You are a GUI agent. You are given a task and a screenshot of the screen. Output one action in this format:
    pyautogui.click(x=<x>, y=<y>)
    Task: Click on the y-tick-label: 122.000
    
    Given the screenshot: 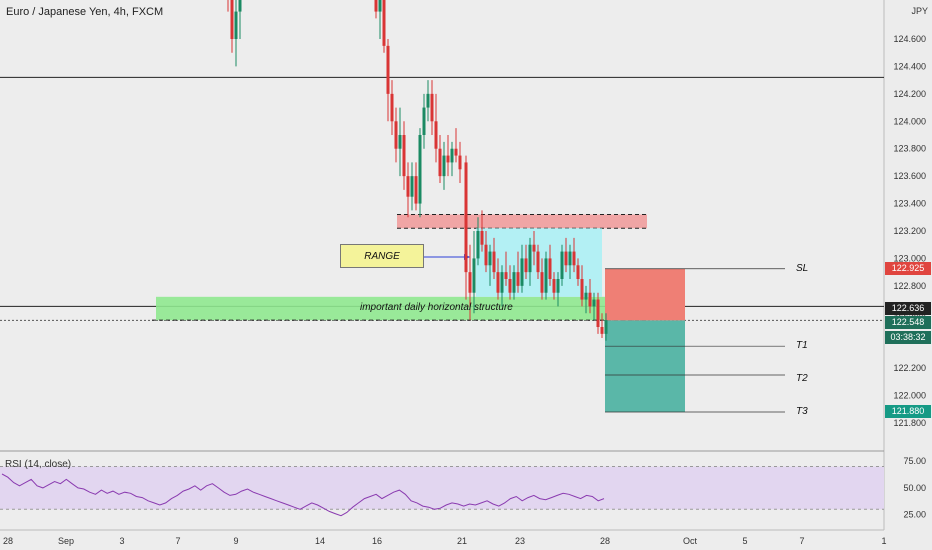 What is the action you would take?
    pyautogui.click(x=909, y=396)
    